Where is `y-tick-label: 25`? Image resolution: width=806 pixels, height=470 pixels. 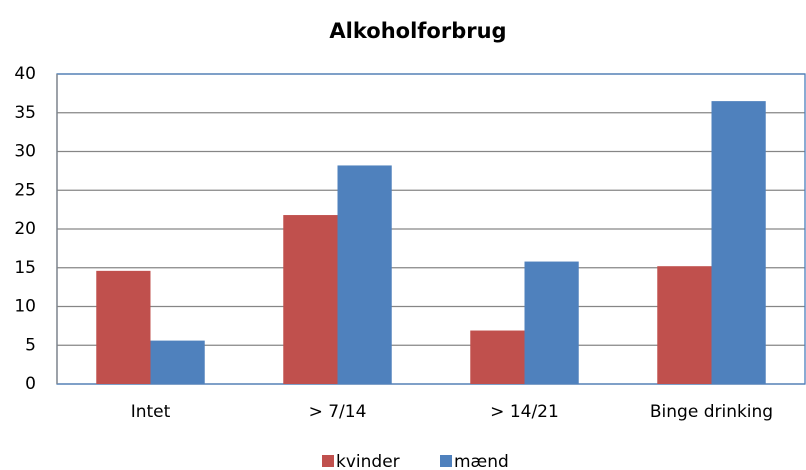 y-tick-label: 25 is located at coordinates (25, 190).